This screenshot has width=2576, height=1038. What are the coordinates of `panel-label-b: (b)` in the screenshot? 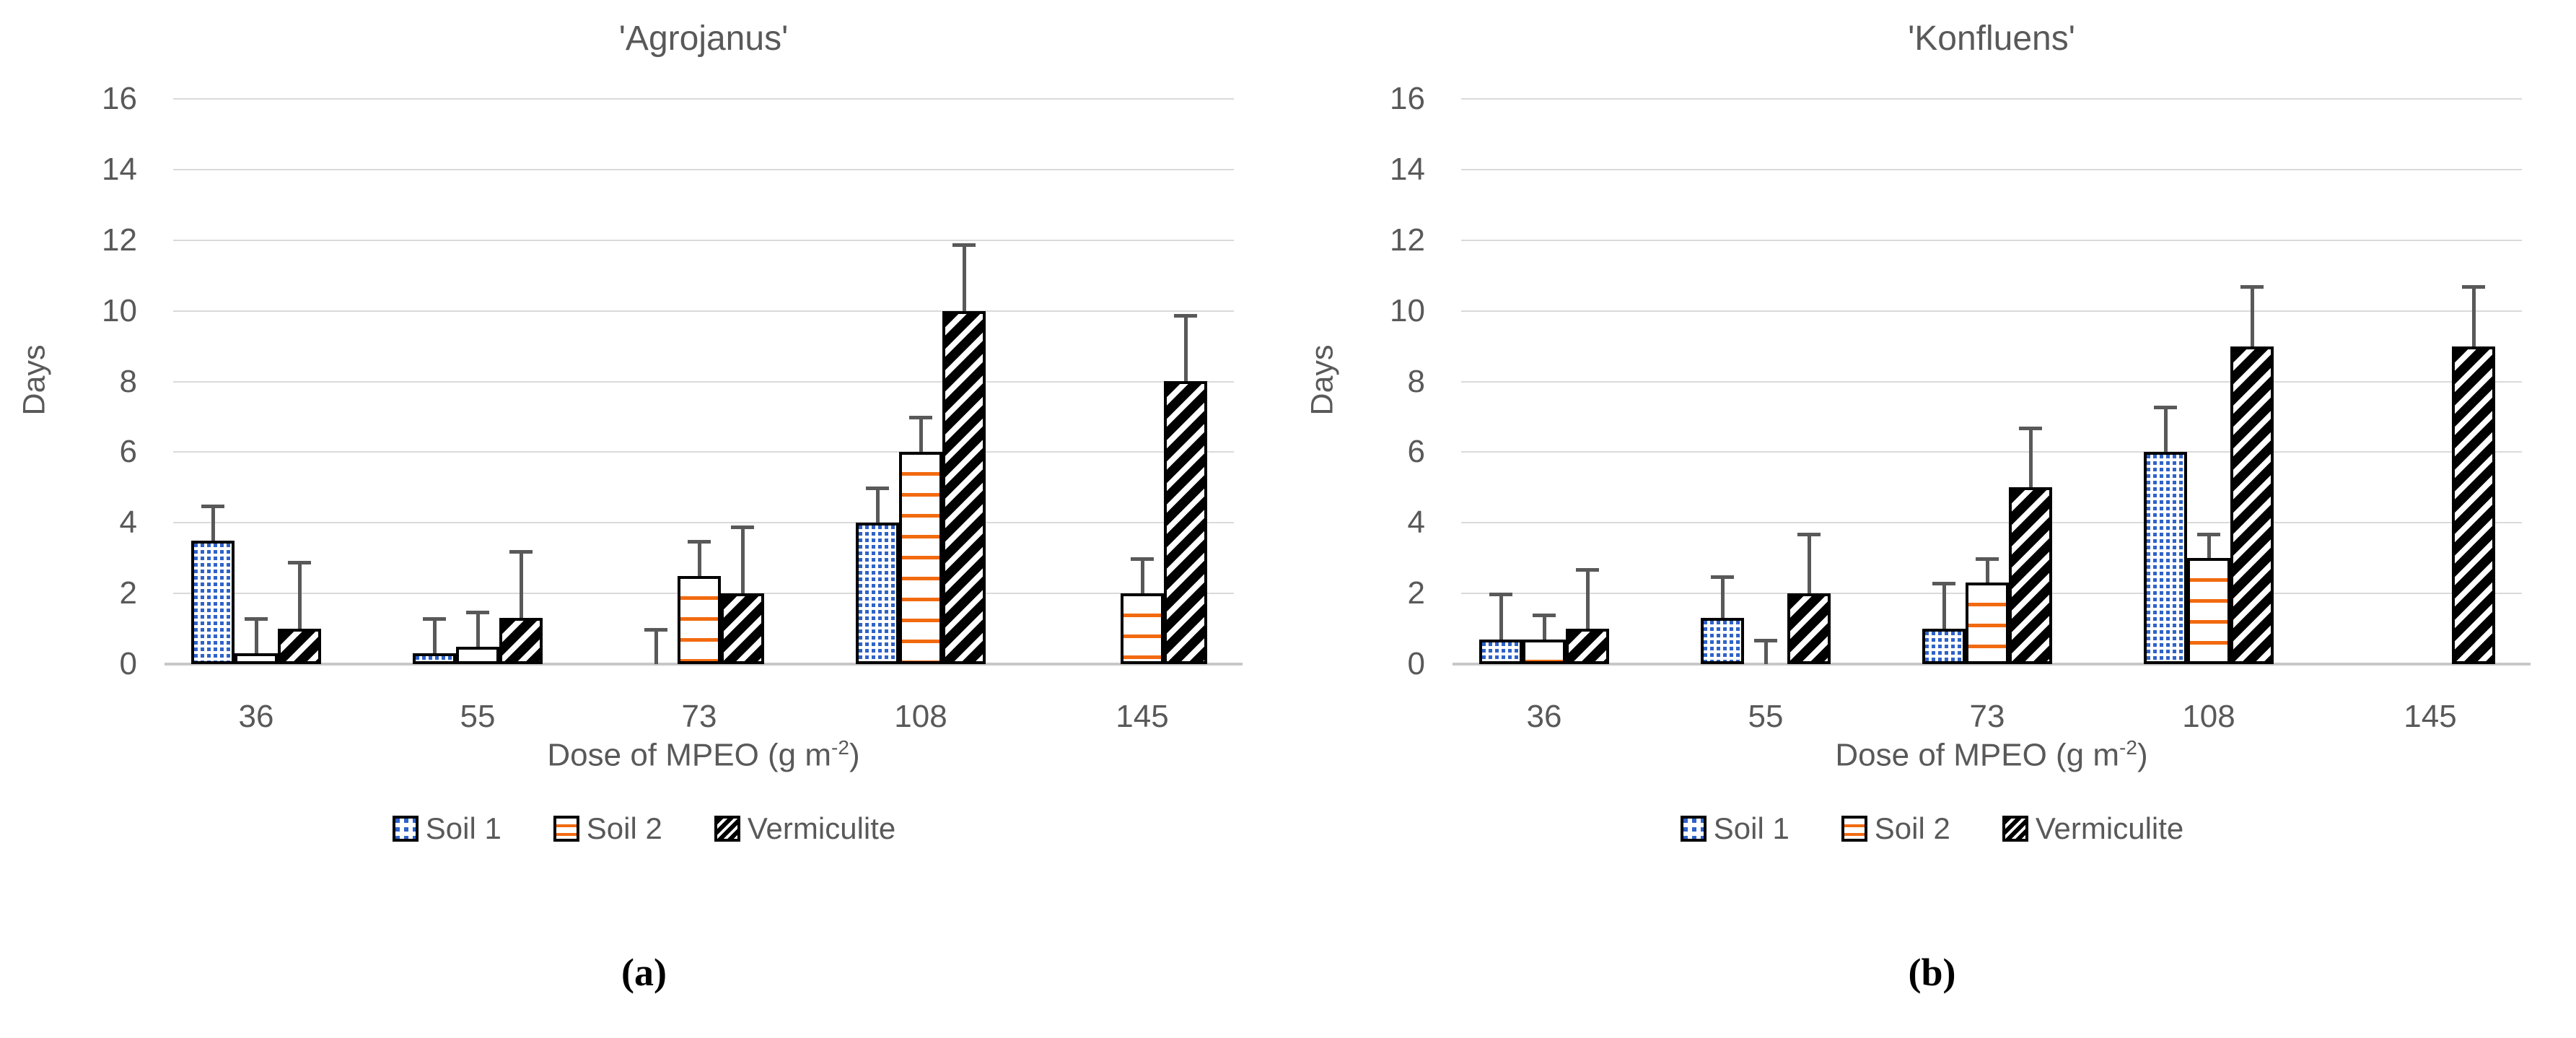 It's located at (1932, 972).